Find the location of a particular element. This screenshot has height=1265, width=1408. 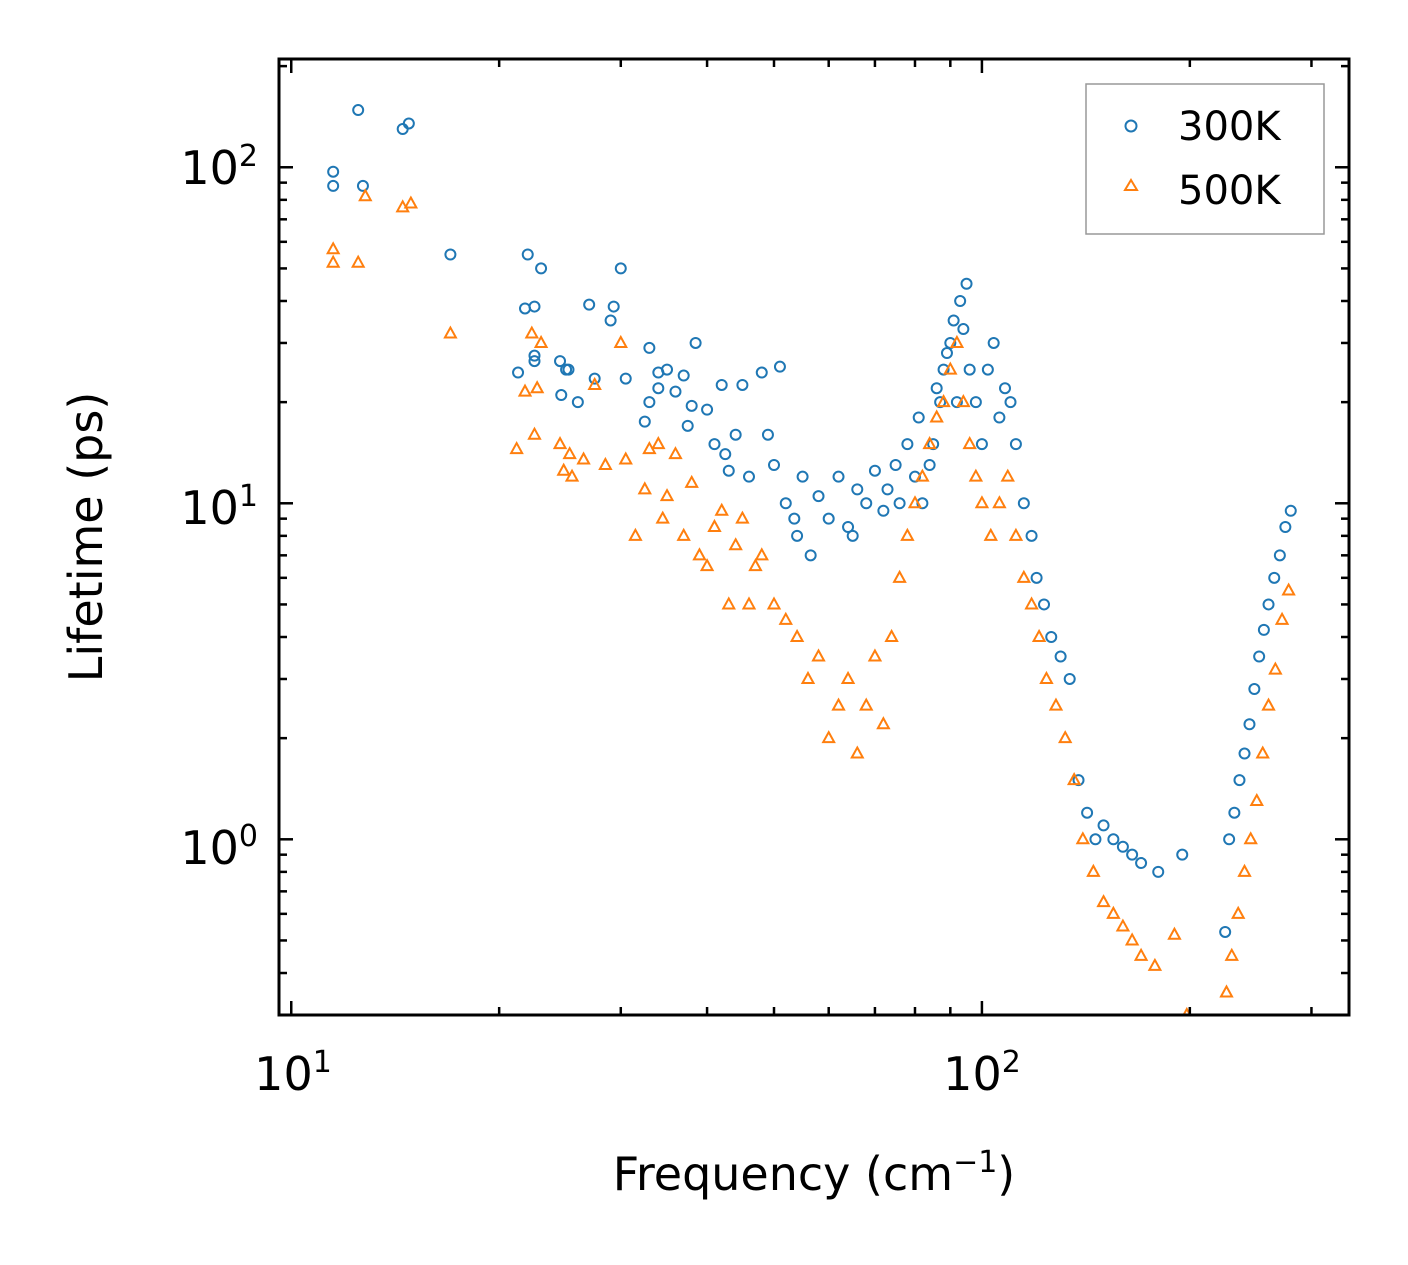

x-tick-label-10-2: 102 is located at coordinates (982, 1073).